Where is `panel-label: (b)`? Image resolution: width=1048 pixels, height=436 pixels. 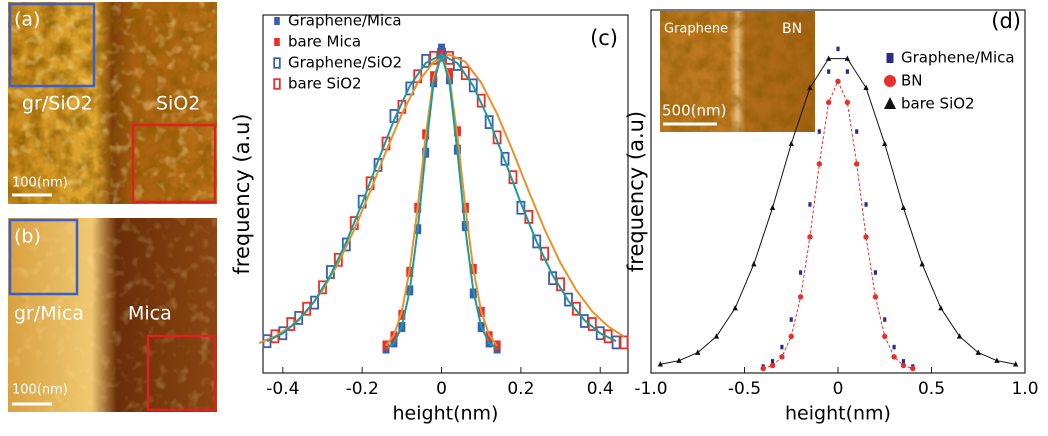
panel-label: (b) is located at coordinates (27, 237).